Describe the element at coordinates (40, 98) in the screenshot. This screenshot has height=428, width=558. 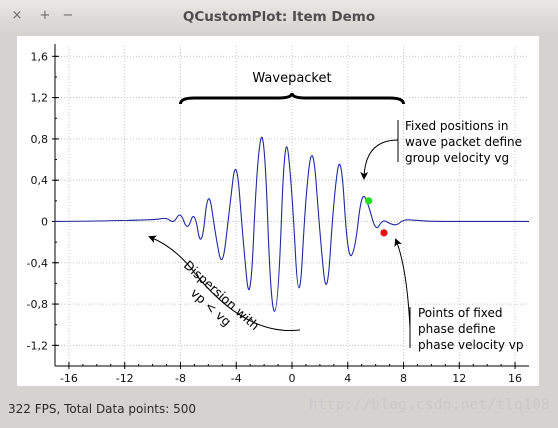
I see `y-tick-label: 1,2` at that location.